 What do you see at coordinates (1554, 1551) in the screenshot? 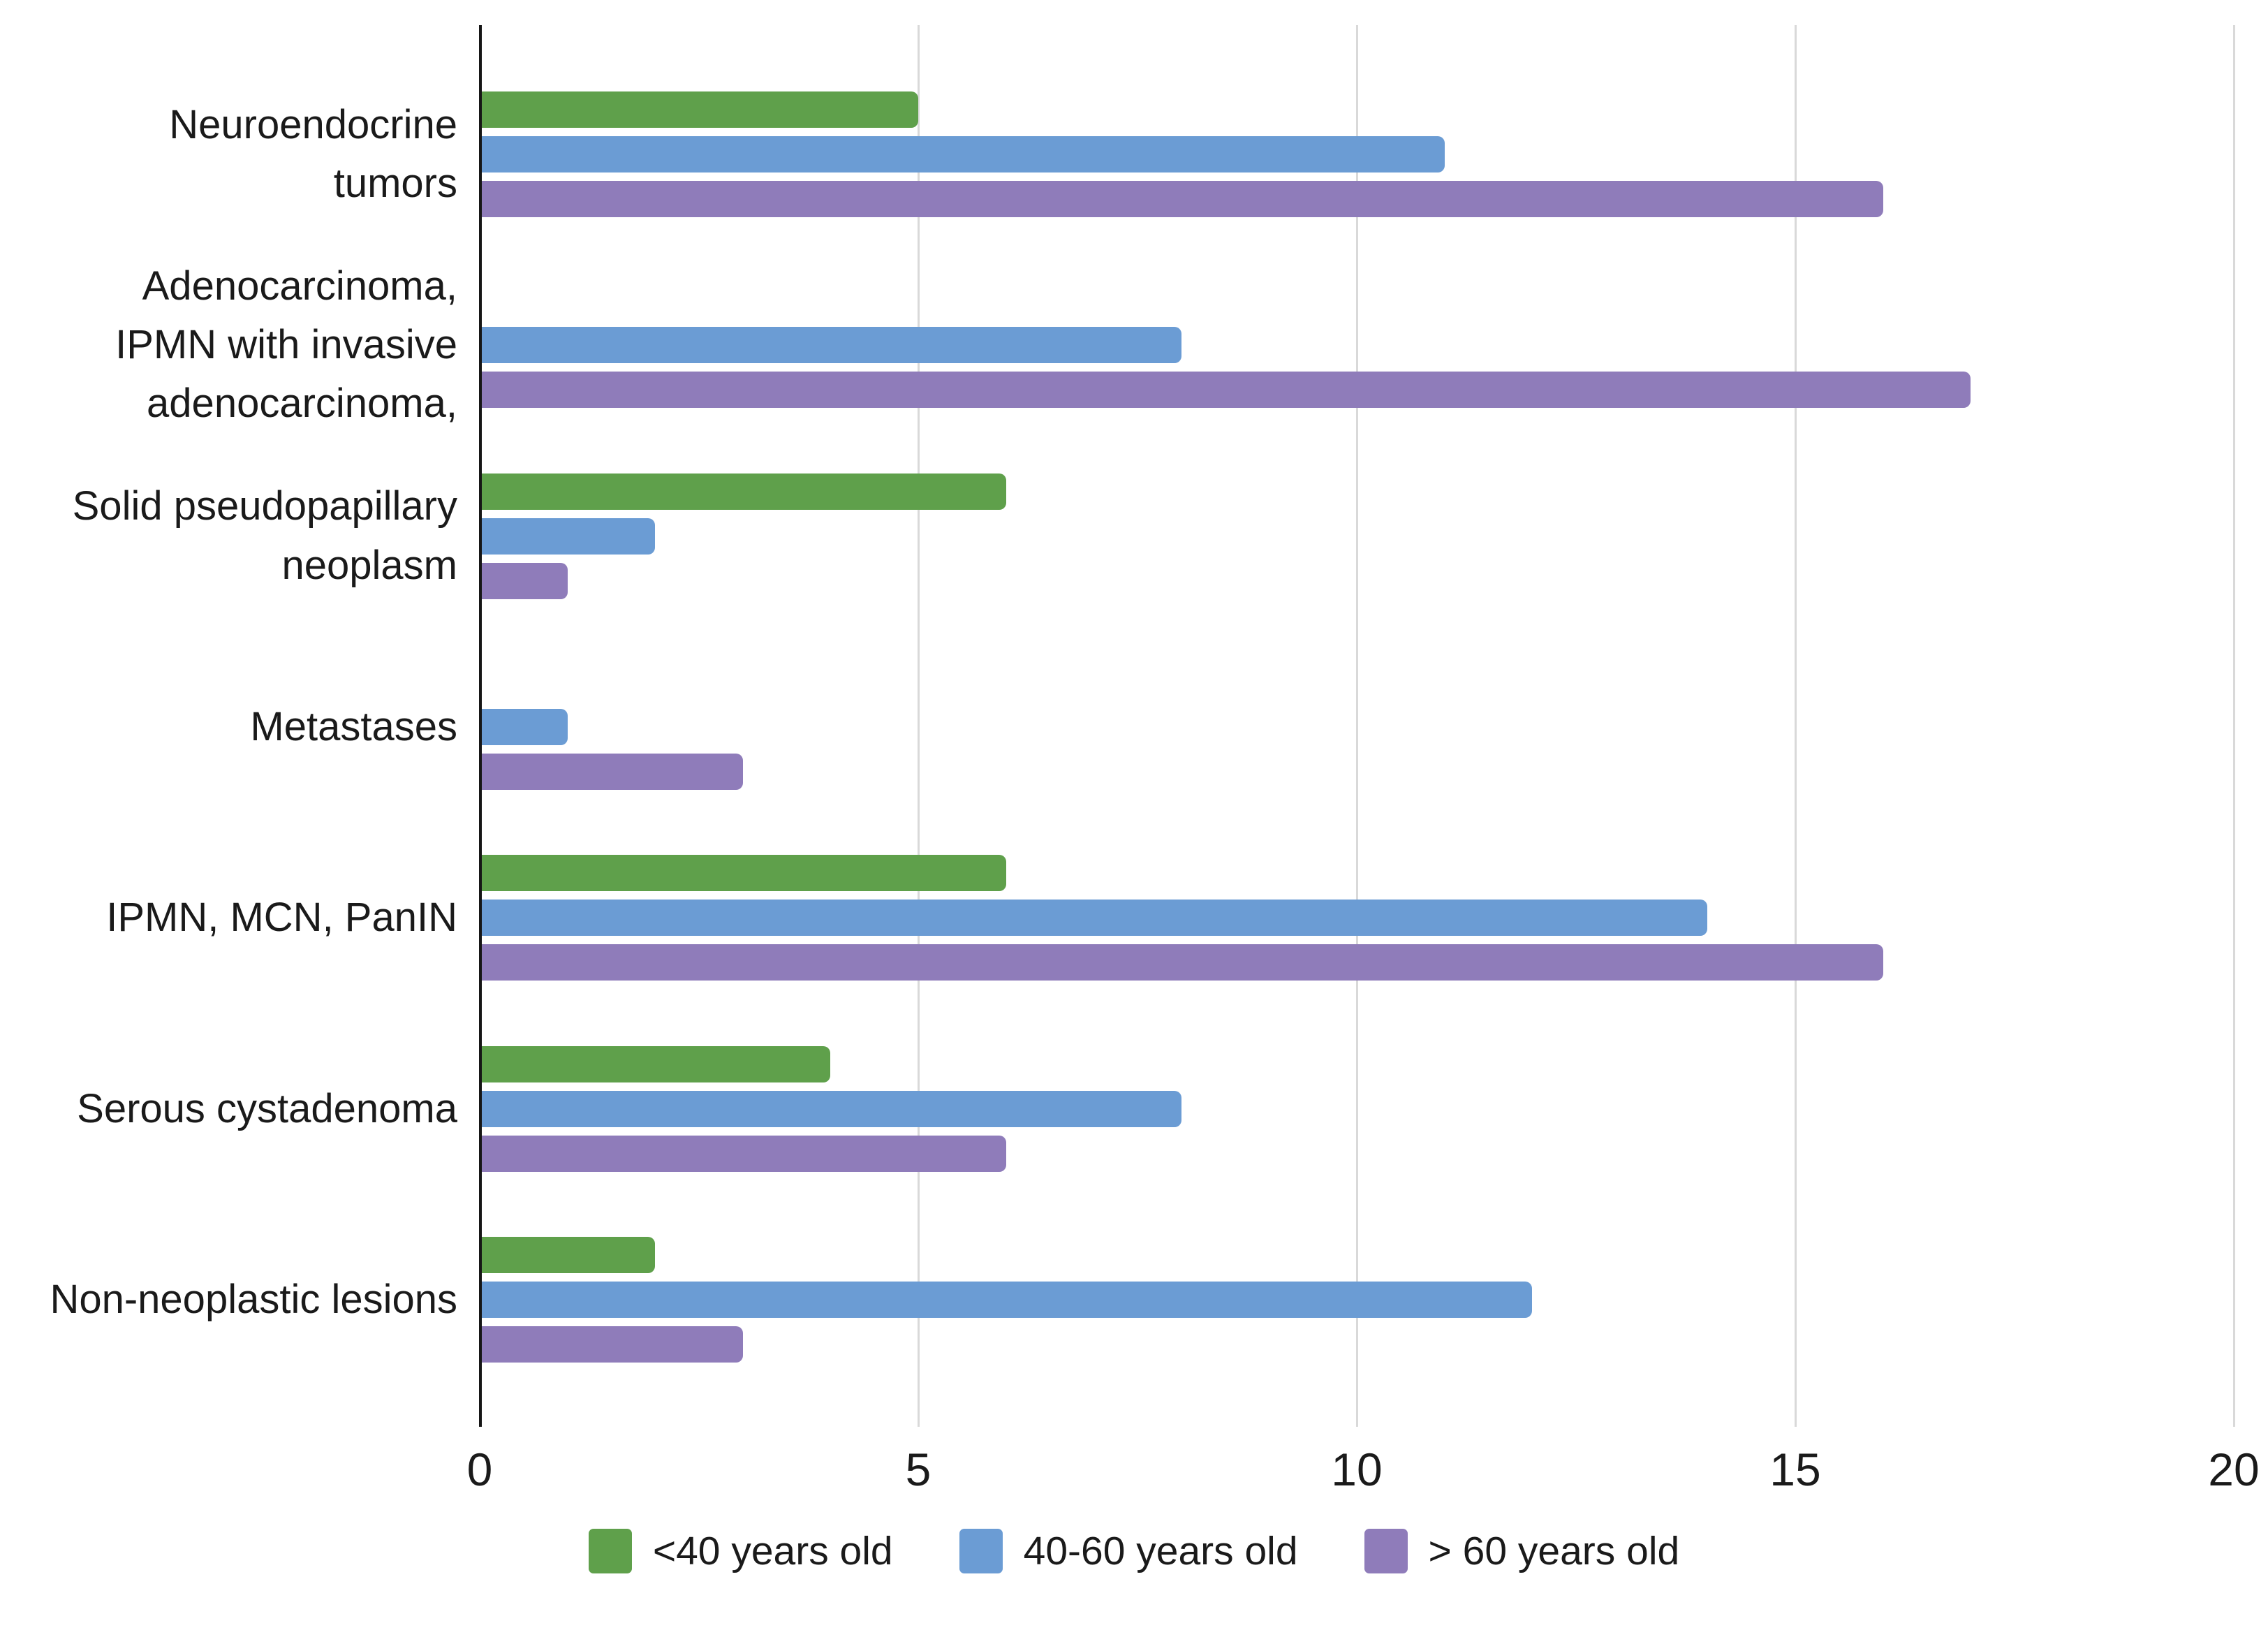
I see `legend-label: > 60 years old` at bounding box center [1554, 1551].